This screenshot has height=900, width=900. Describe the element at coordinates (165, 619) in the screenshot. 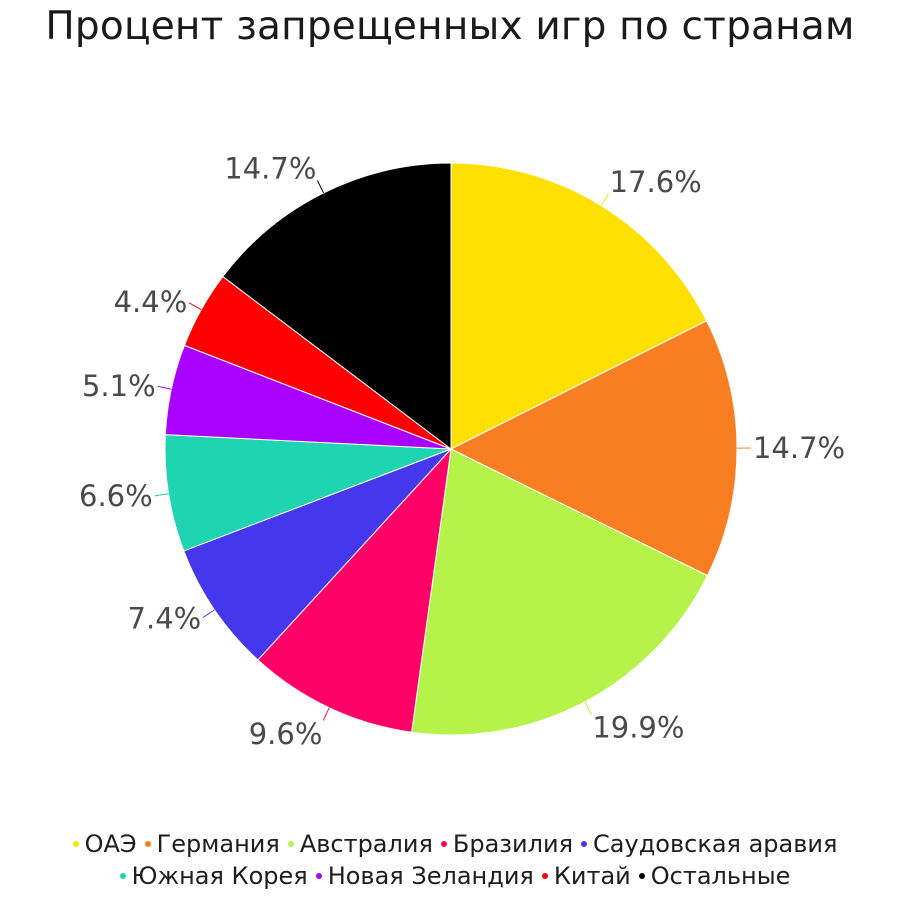

I see `data-label-5: 7.4%` at that location.